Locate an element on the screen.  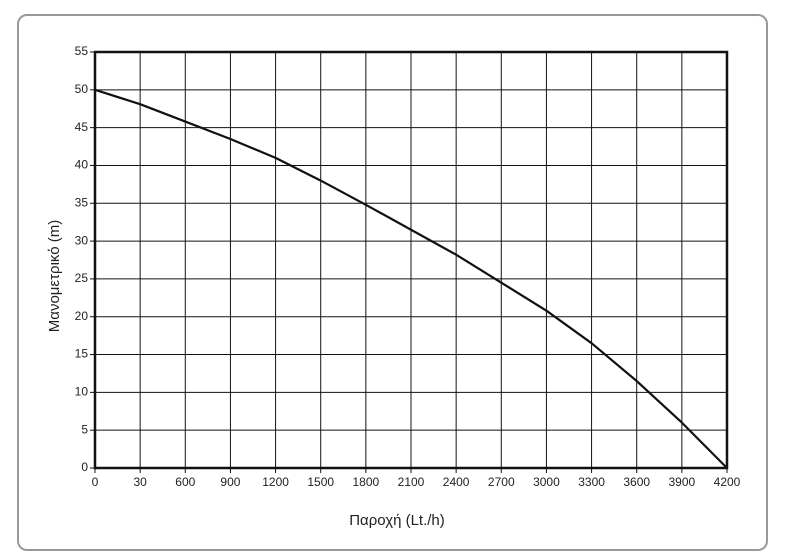
x-tick-label: 30 is located at coordinates (140, 482).